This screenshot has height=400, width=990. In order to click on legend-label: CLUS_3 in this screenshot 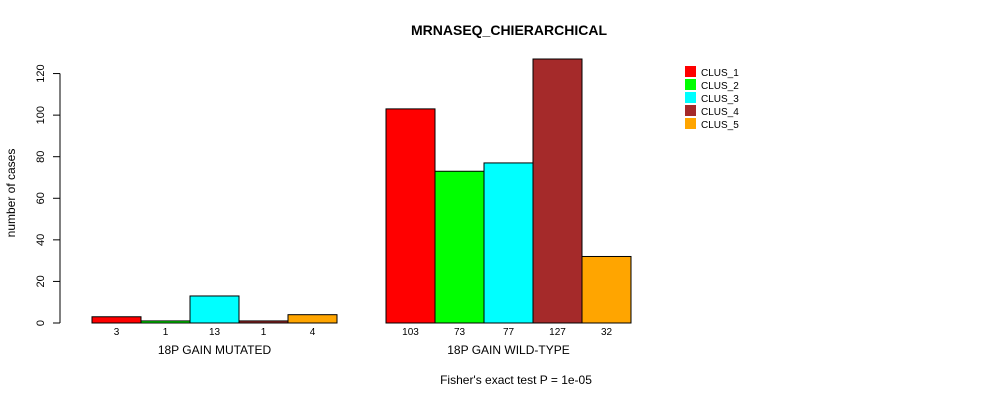, I will do `click(720, 99)`.